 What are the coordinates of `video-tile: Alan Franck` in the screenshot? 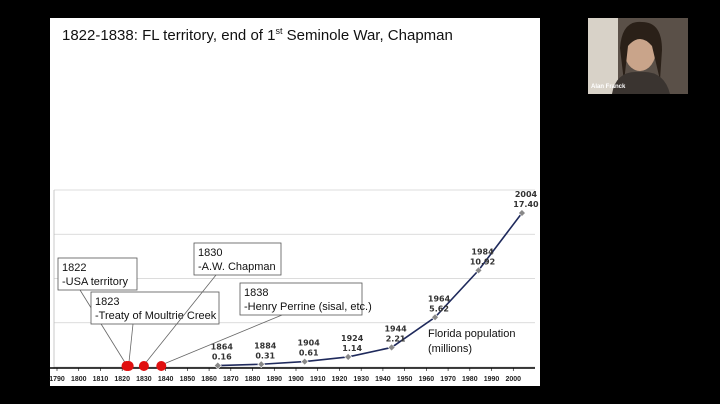 It's located at (638, 56).